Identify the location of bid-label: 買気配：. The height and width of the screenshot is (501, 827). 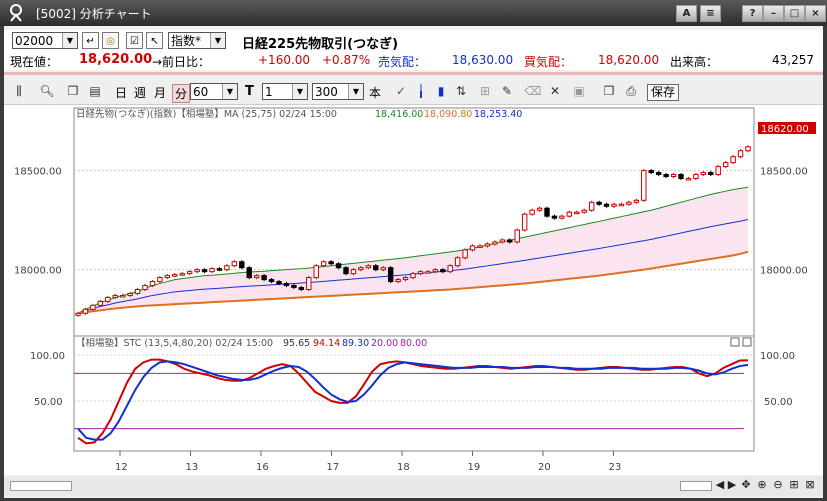
(548, 62).